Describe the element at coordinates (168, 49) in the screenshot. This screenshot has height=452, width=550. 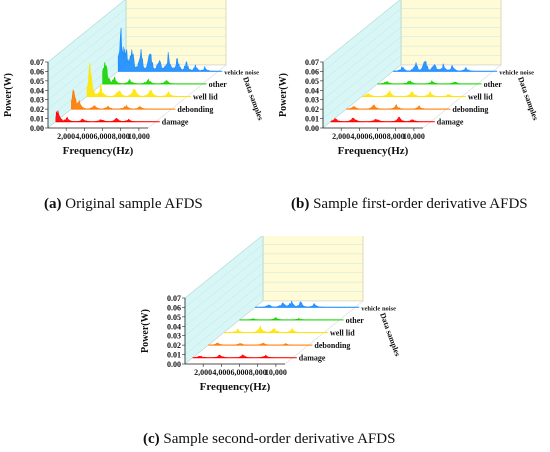
I see `chart-a-series-vehicle-noise` at that location.